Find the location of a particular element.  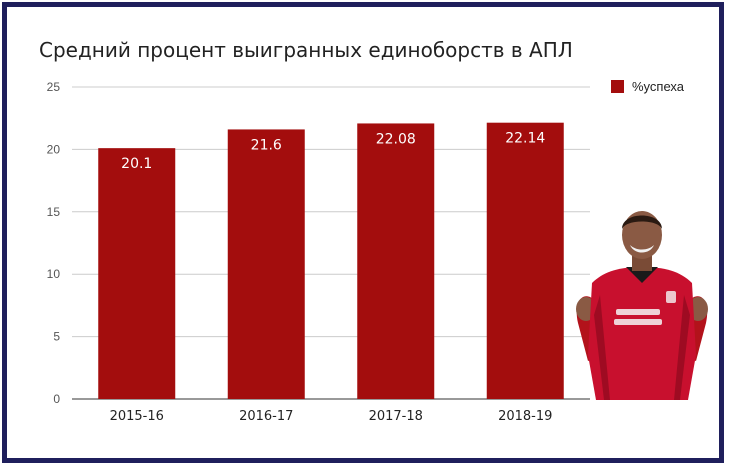

y-tick-label: 5 is located at coordinates (56, 337).